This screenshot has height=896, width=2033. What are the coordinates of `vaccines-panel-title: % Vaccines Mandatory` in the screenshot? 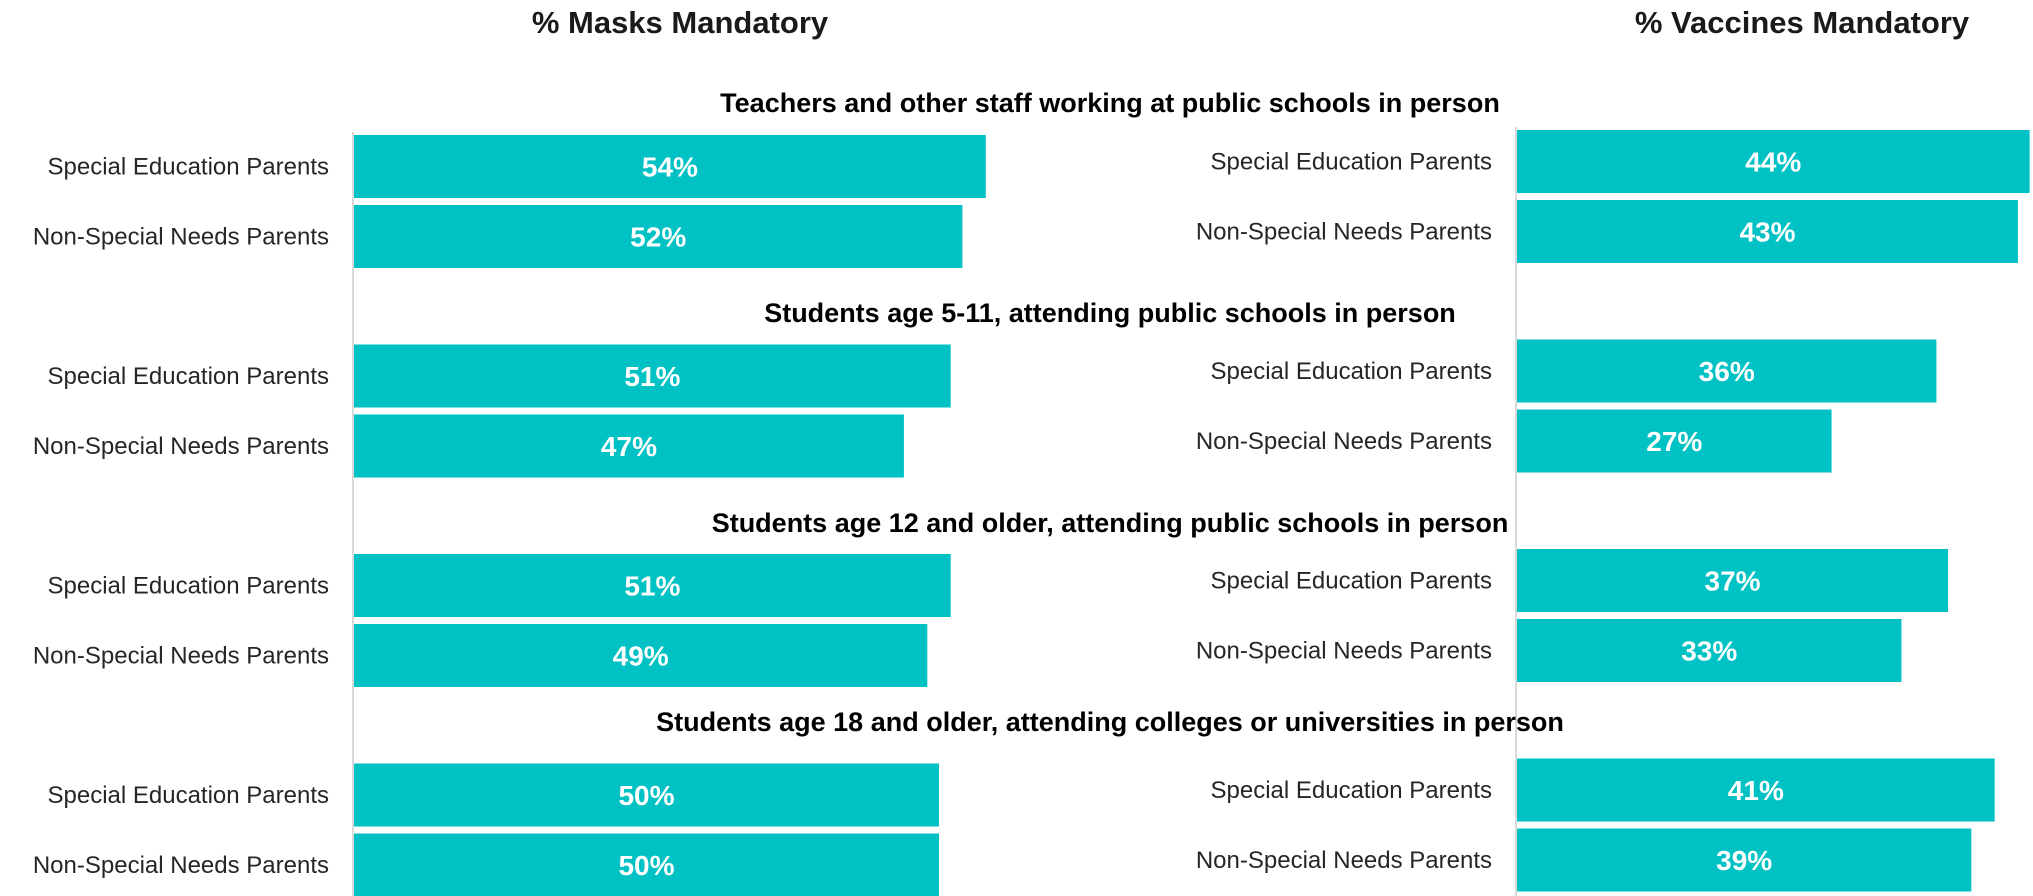 It's located at (1802, 22).